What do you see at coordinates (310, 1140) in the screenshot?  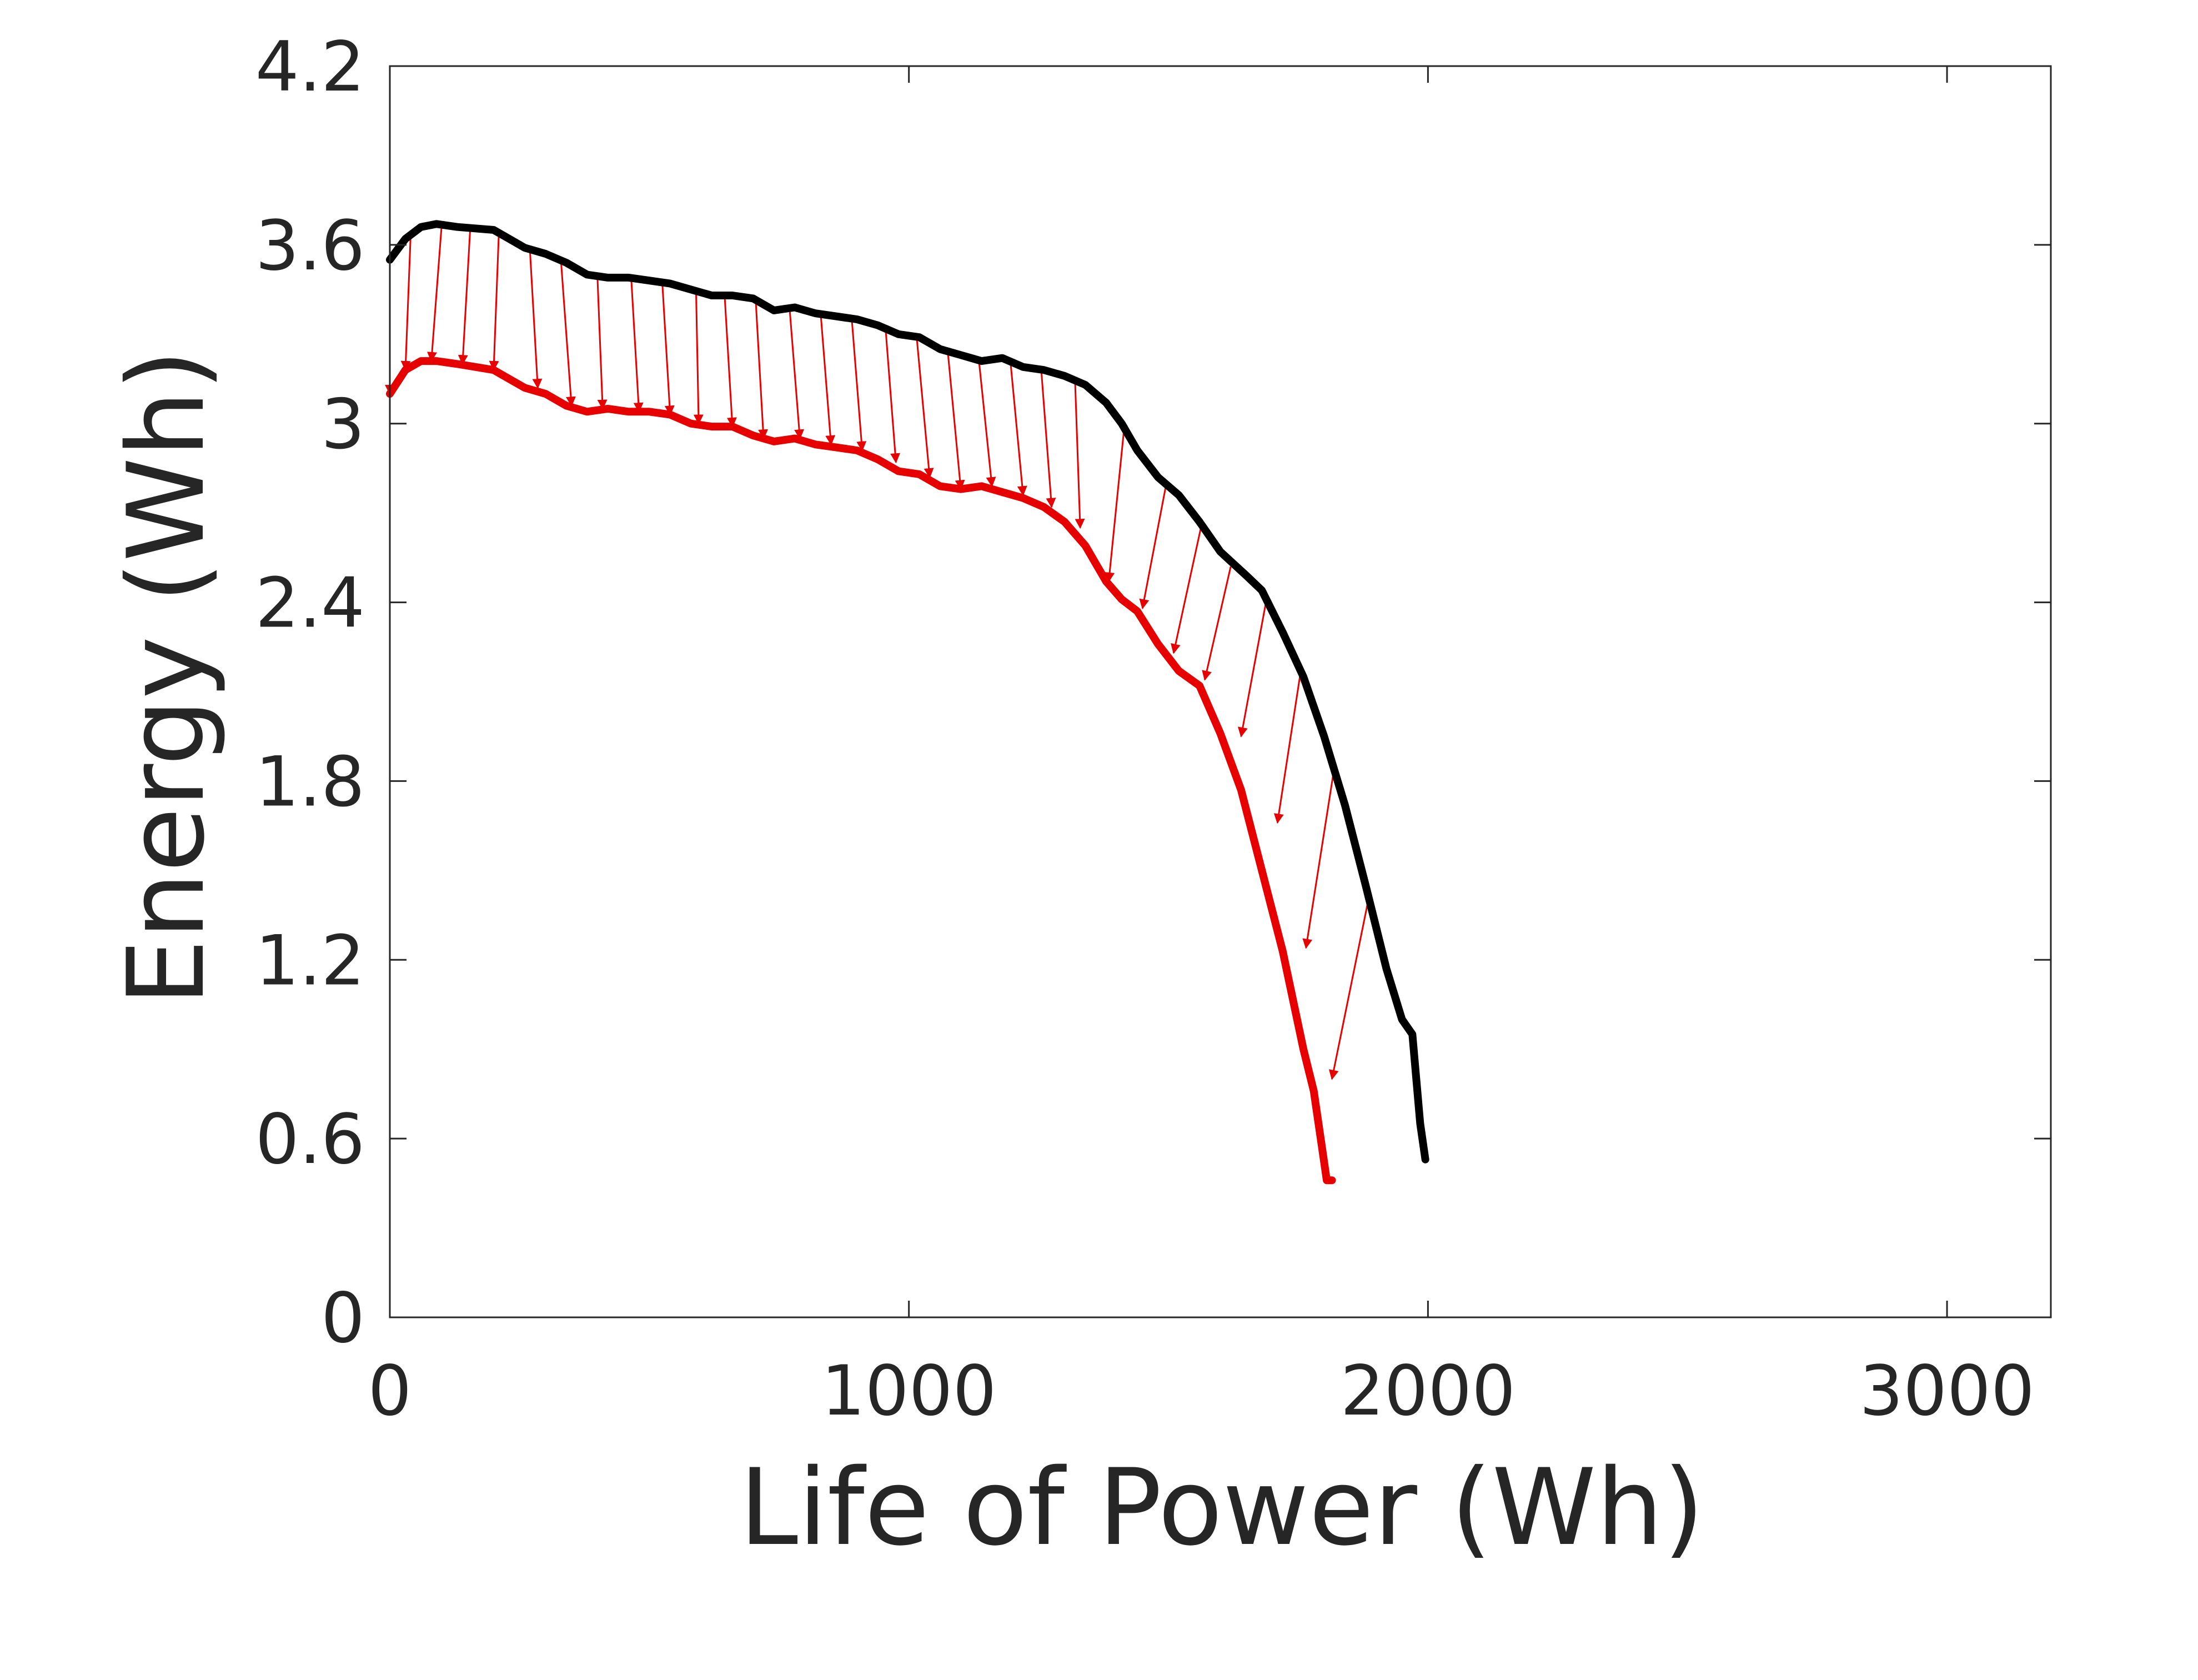 I see `y-tick-label: 0.6` at bounding box center [310, 1140].